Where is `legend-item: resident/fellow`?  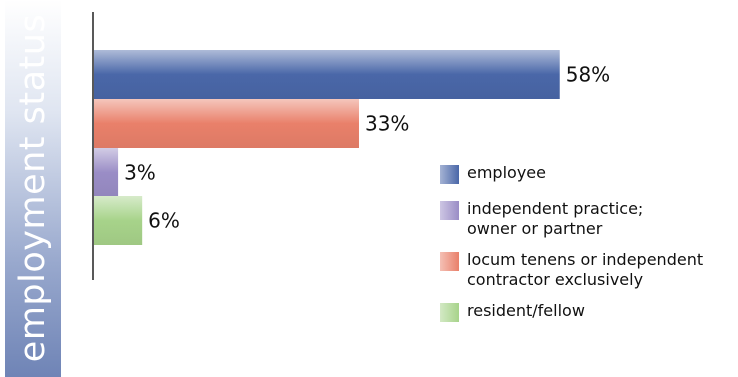 legend-item: resident/fellow is located at coordinates (512, 311).